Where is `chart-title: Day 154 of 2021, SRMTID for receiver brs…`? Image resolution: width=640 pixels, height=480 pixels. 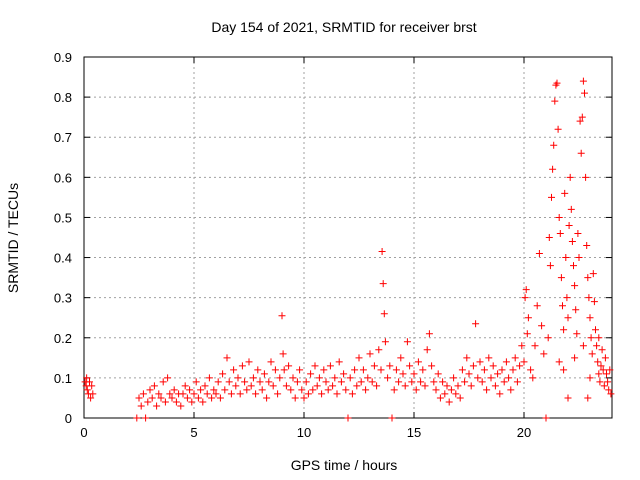 chart-title: Day 154 of 2021, SRMTID for receiver brs… is located at coordinates (343, 27).